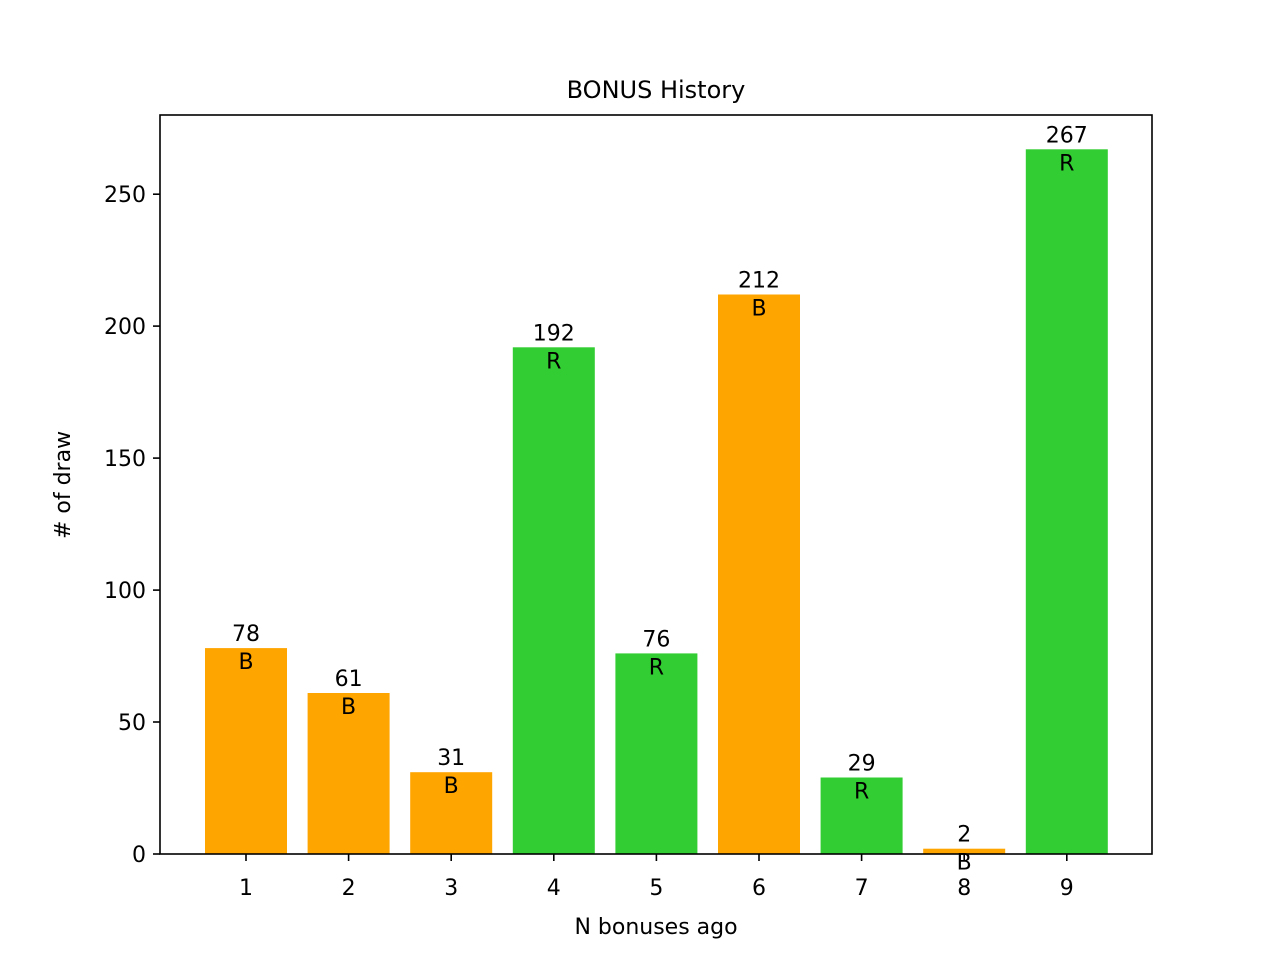 This screenshot has width=1280, height=960. Describe the element at coordinates (759, 888) in the screenshot. I see `x-tick-label: 6` at that location.